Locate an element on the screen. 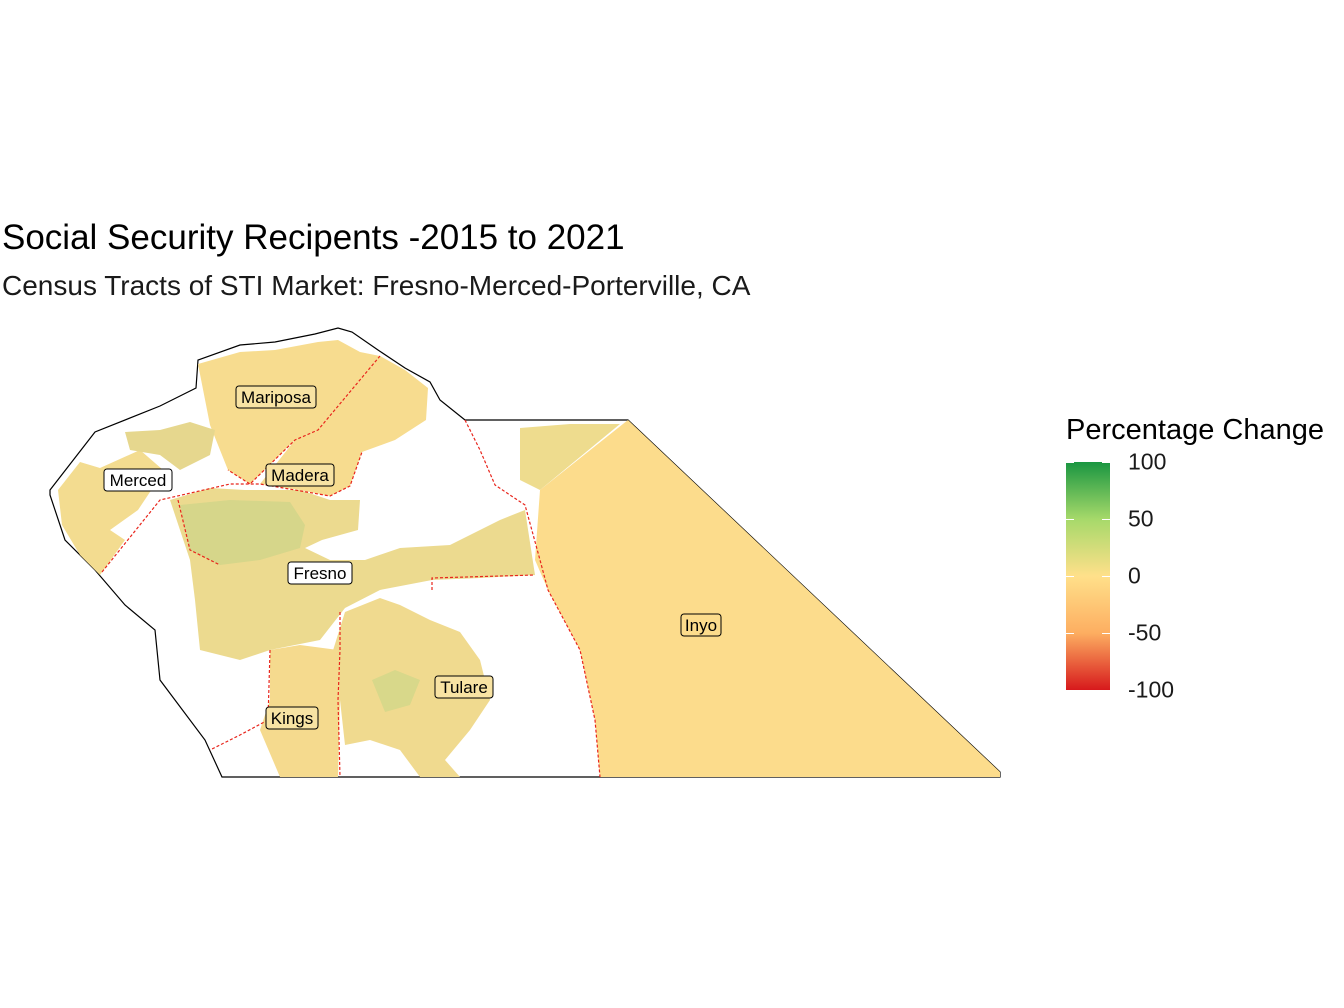  svg-text: Madera is located at coordinates (300, 475).